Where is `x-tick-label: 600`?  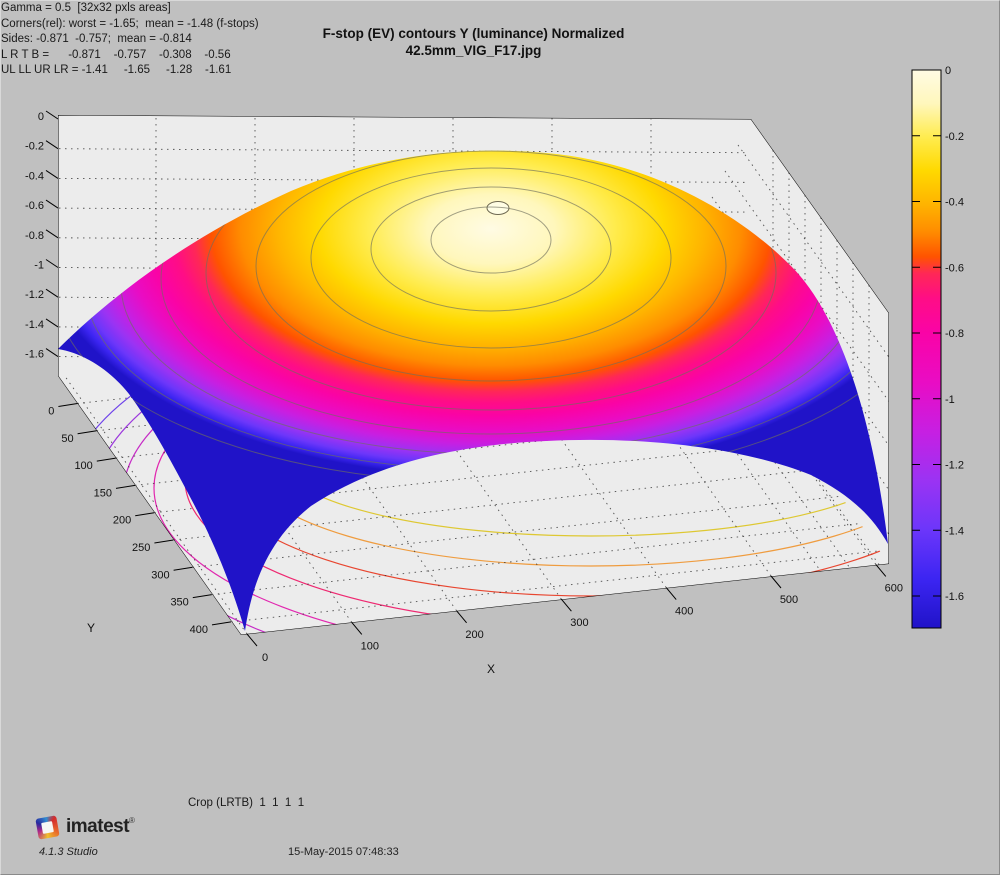
x-tick-label: 600 is located at coordinates (894, 588).